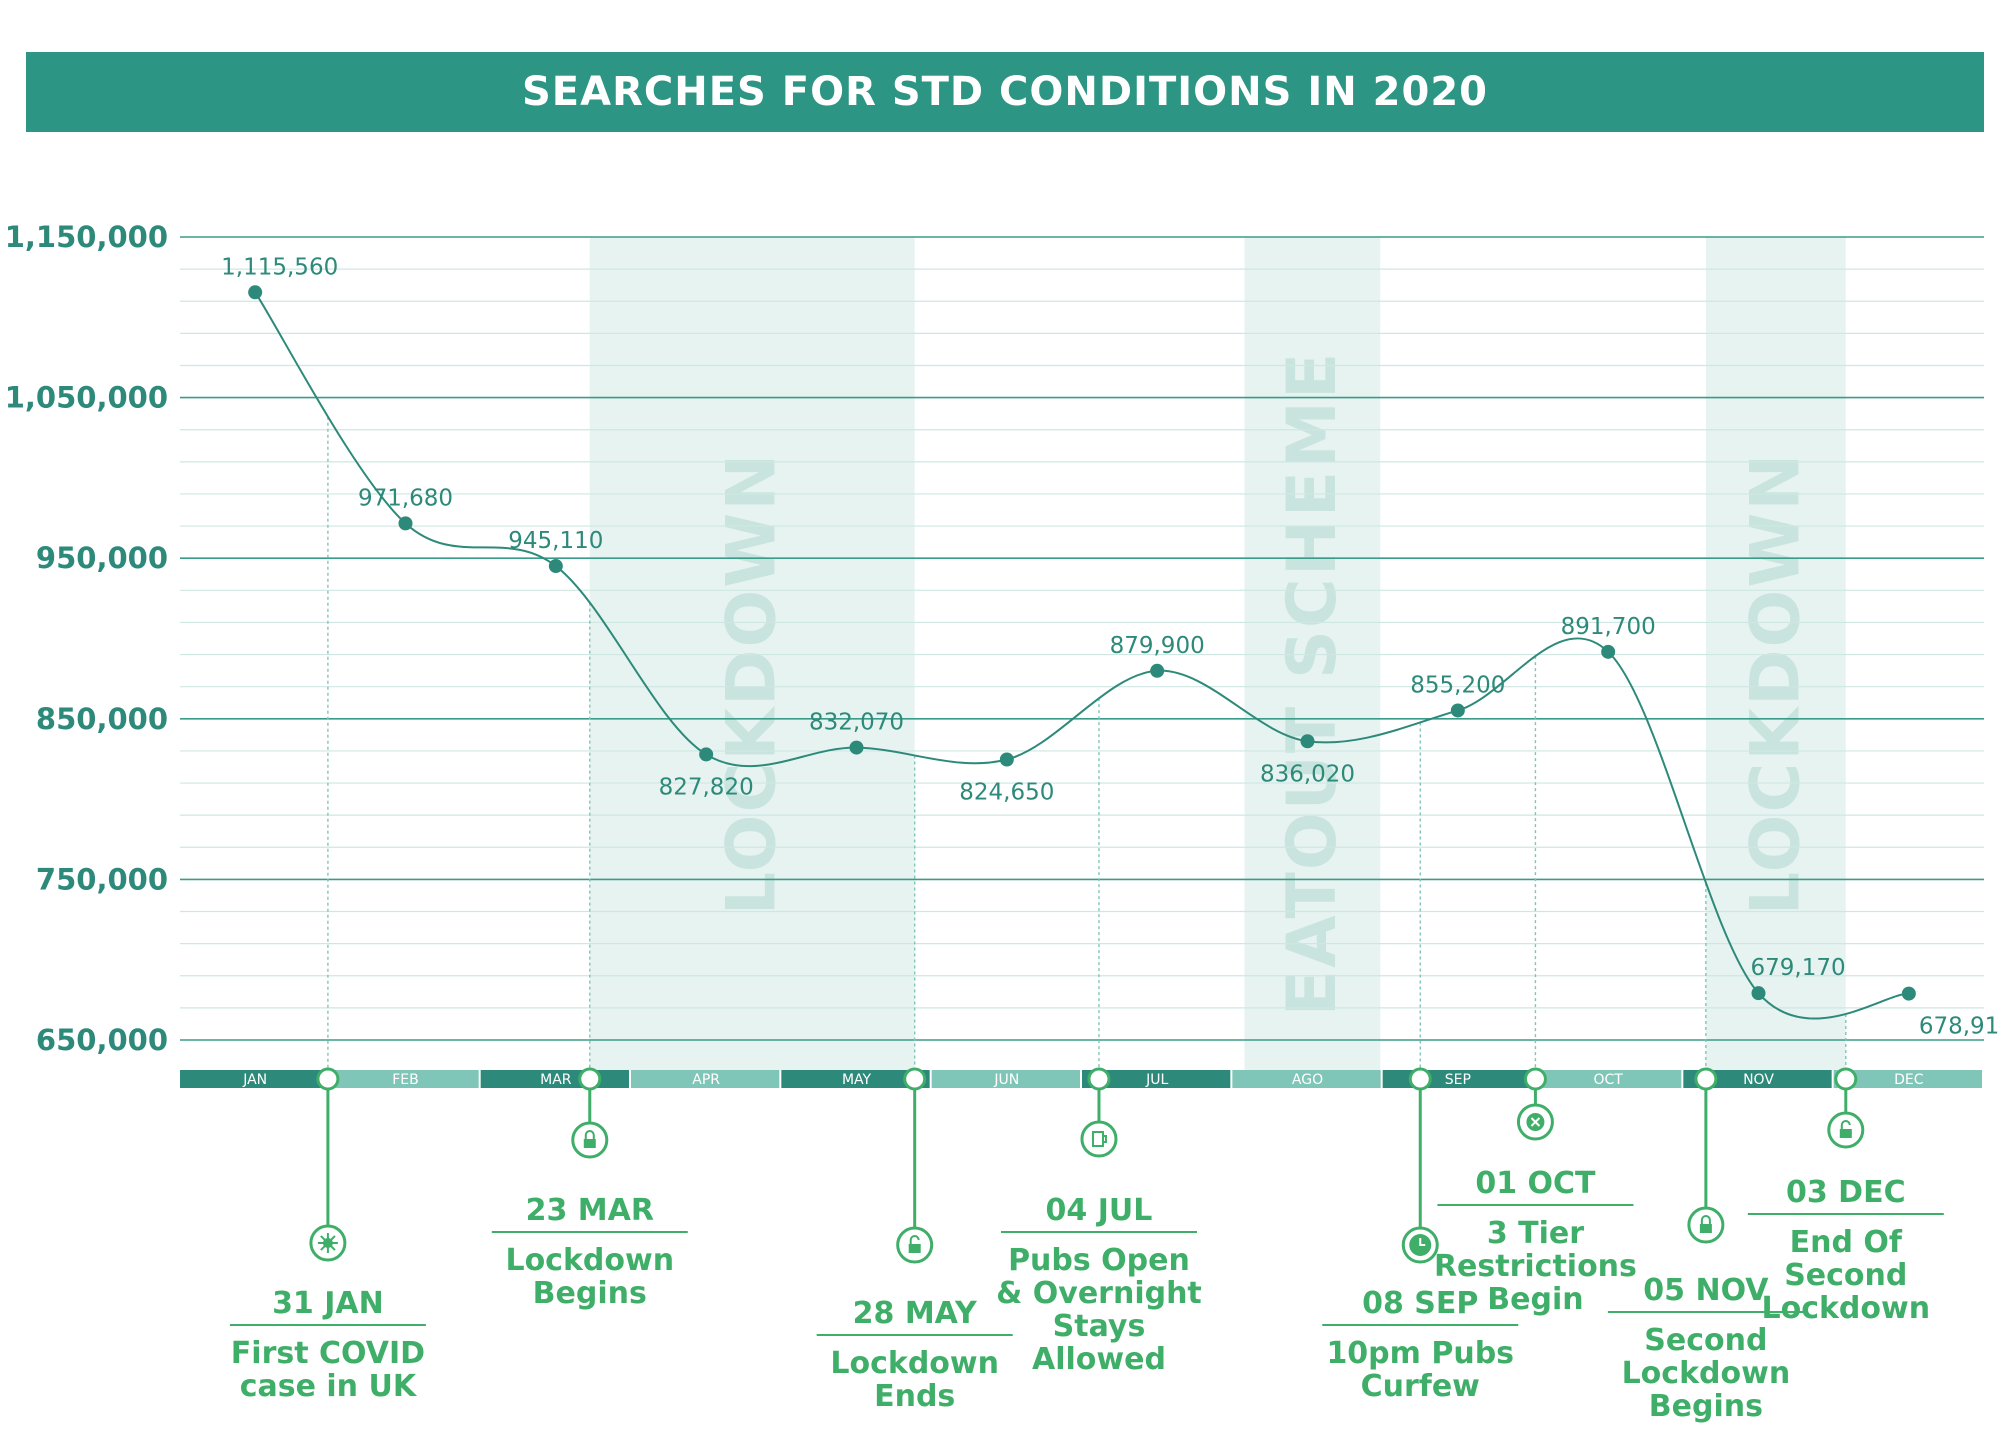 Image resolution: width=2000 pixels, height=1434 pixels. What do you see at coordinates (706, 787) in the screenshot?
I see `data-label: 827,820` at bounding box center [706, 787].